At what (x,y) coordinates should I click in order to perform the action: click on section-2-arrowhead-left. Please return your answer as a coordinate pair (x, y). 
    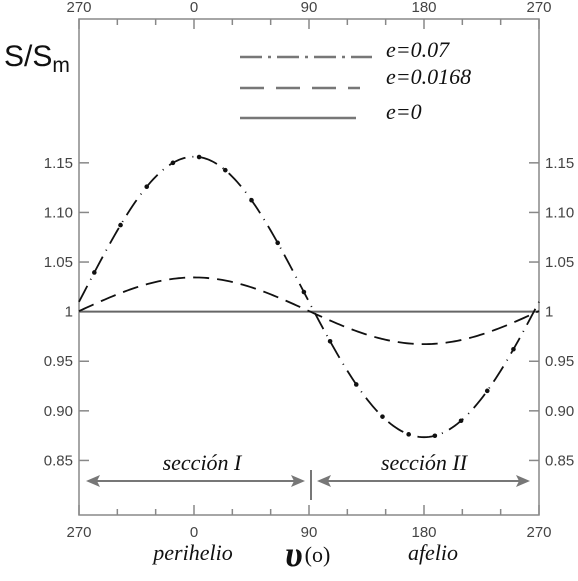
    Looking at the image, I should click on (324, 481).